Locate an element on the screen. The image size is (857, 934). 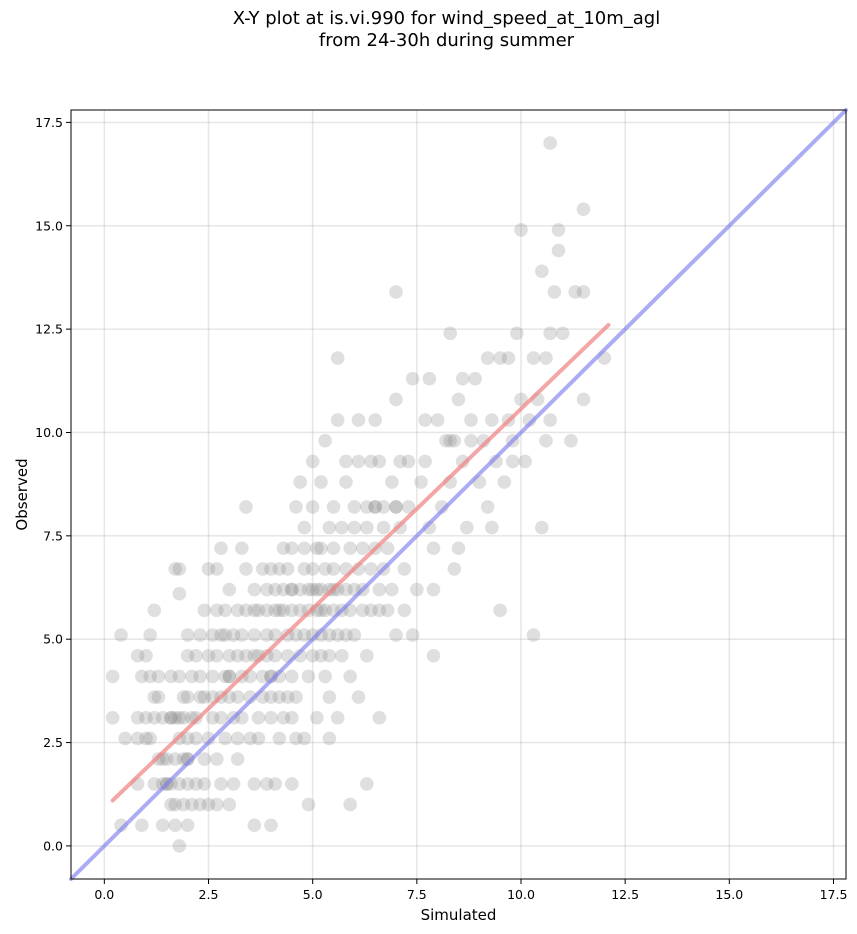
y-tick-label: 0.0 is located at coordinates (53, 845).